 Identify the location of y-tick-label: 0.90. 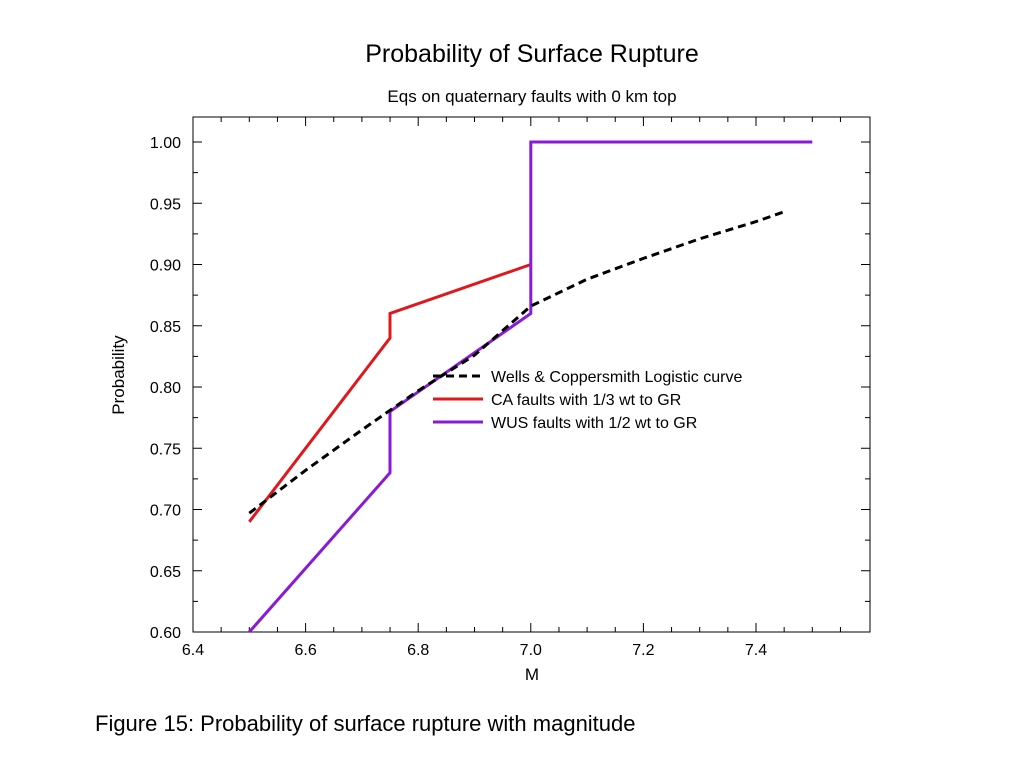
(165, 266).